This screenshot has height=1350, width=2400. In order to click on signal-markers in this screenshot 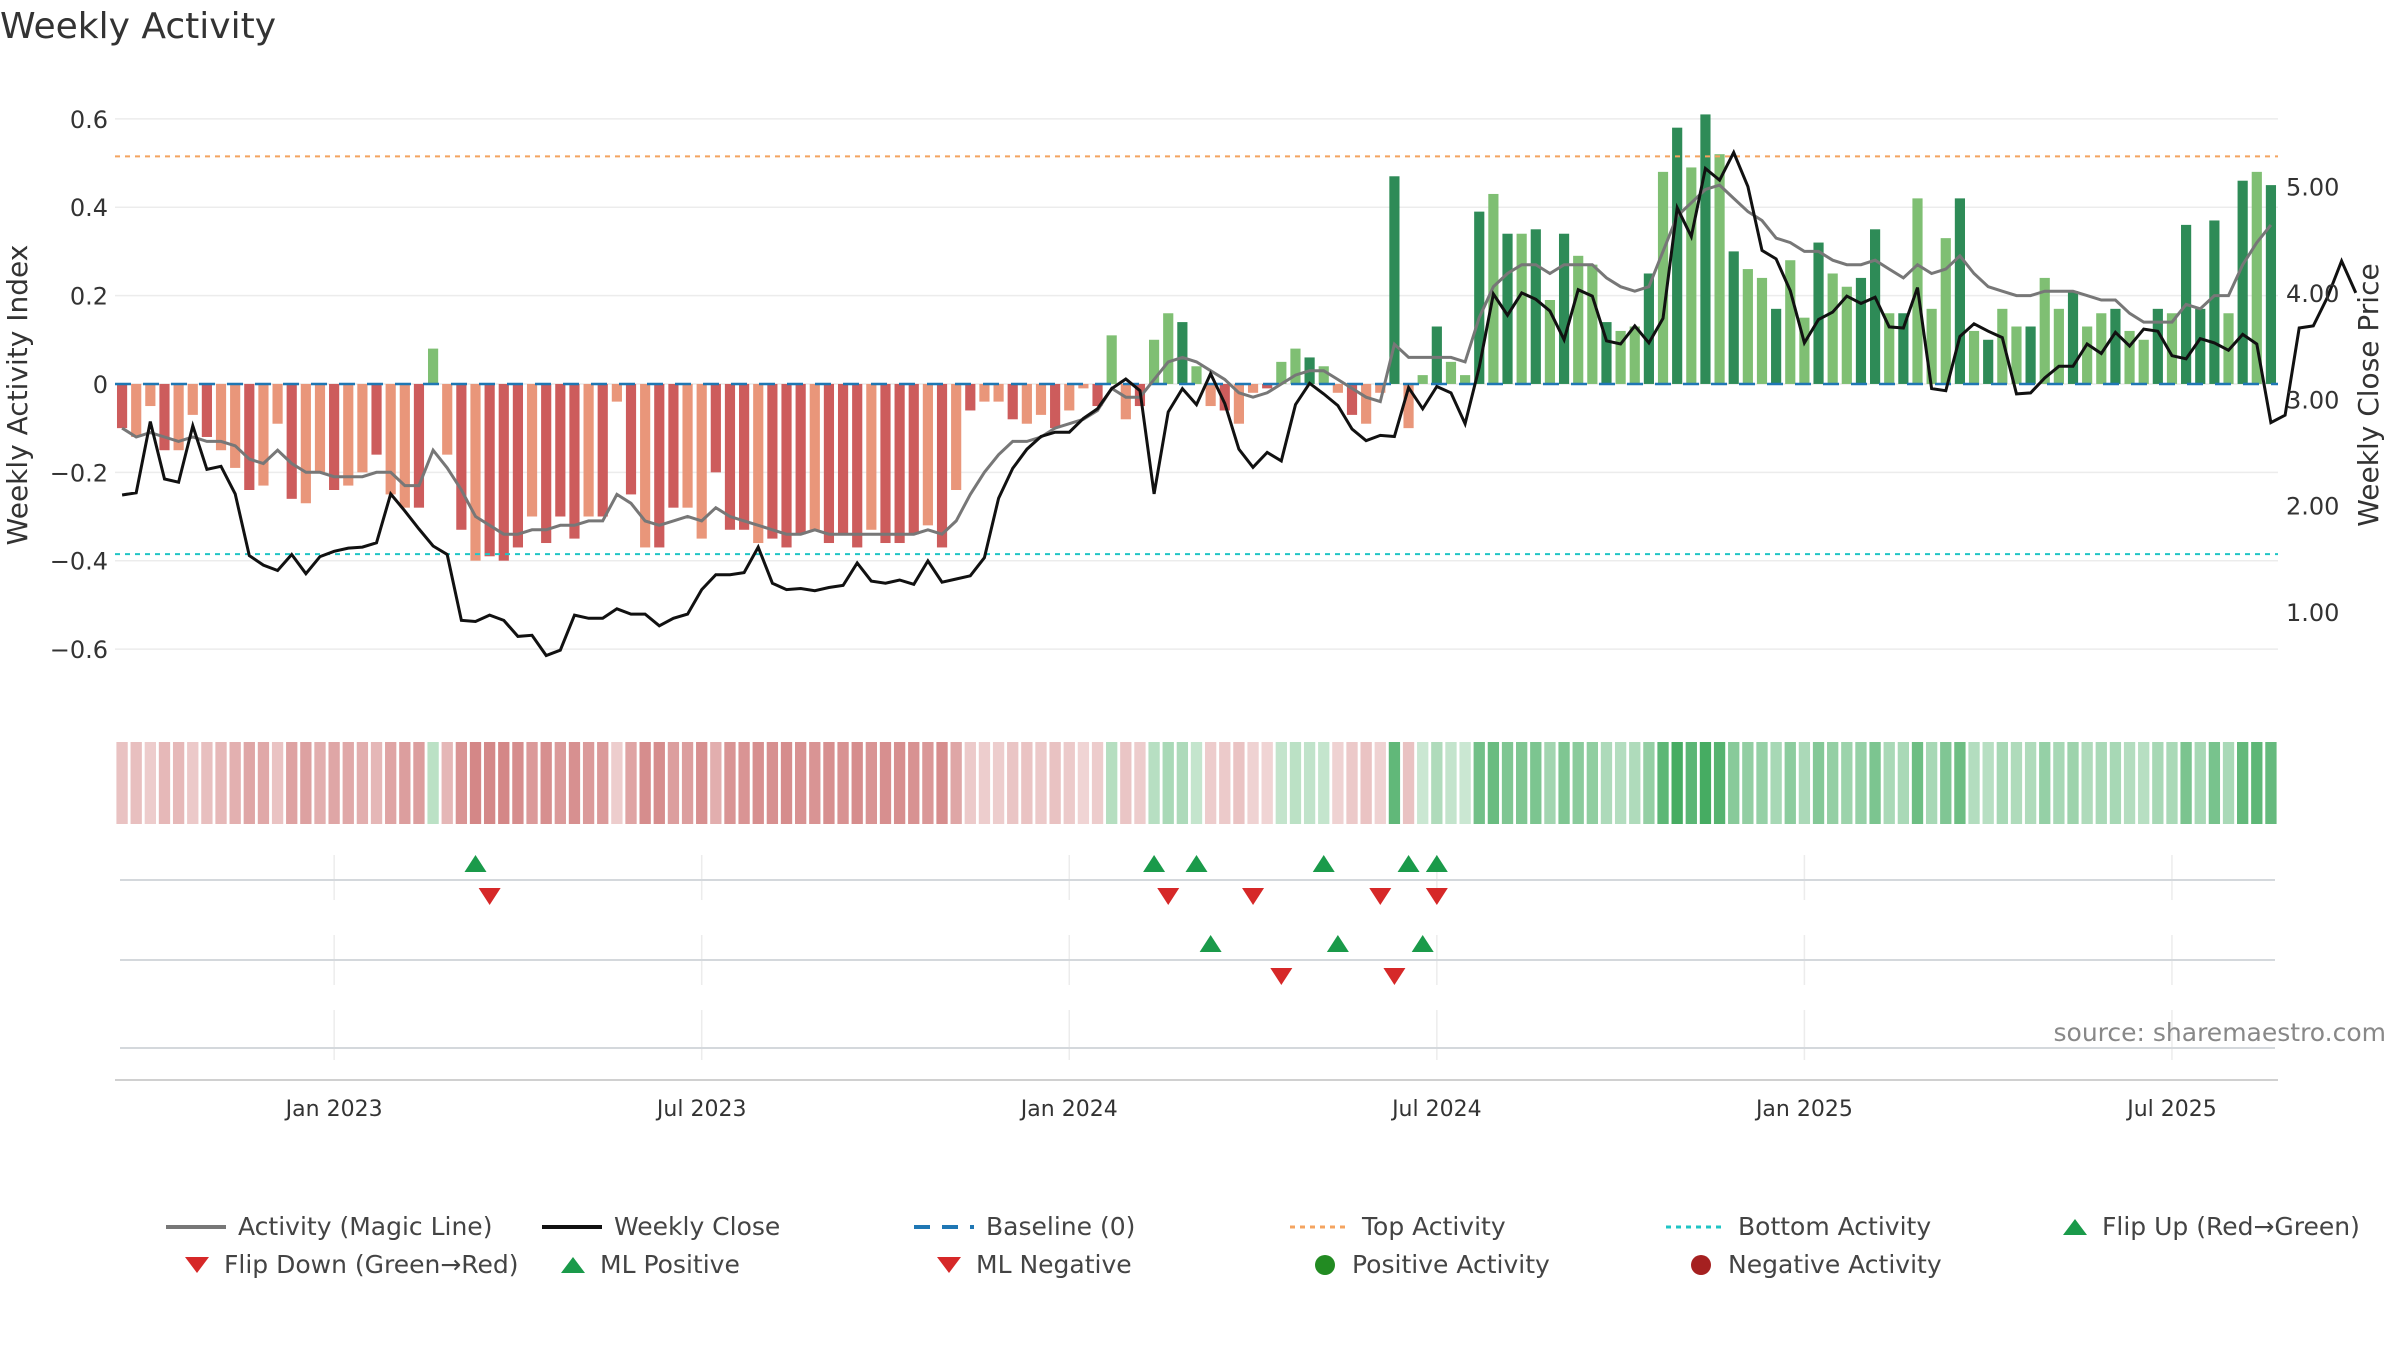, I will do `click(956, 920)`.